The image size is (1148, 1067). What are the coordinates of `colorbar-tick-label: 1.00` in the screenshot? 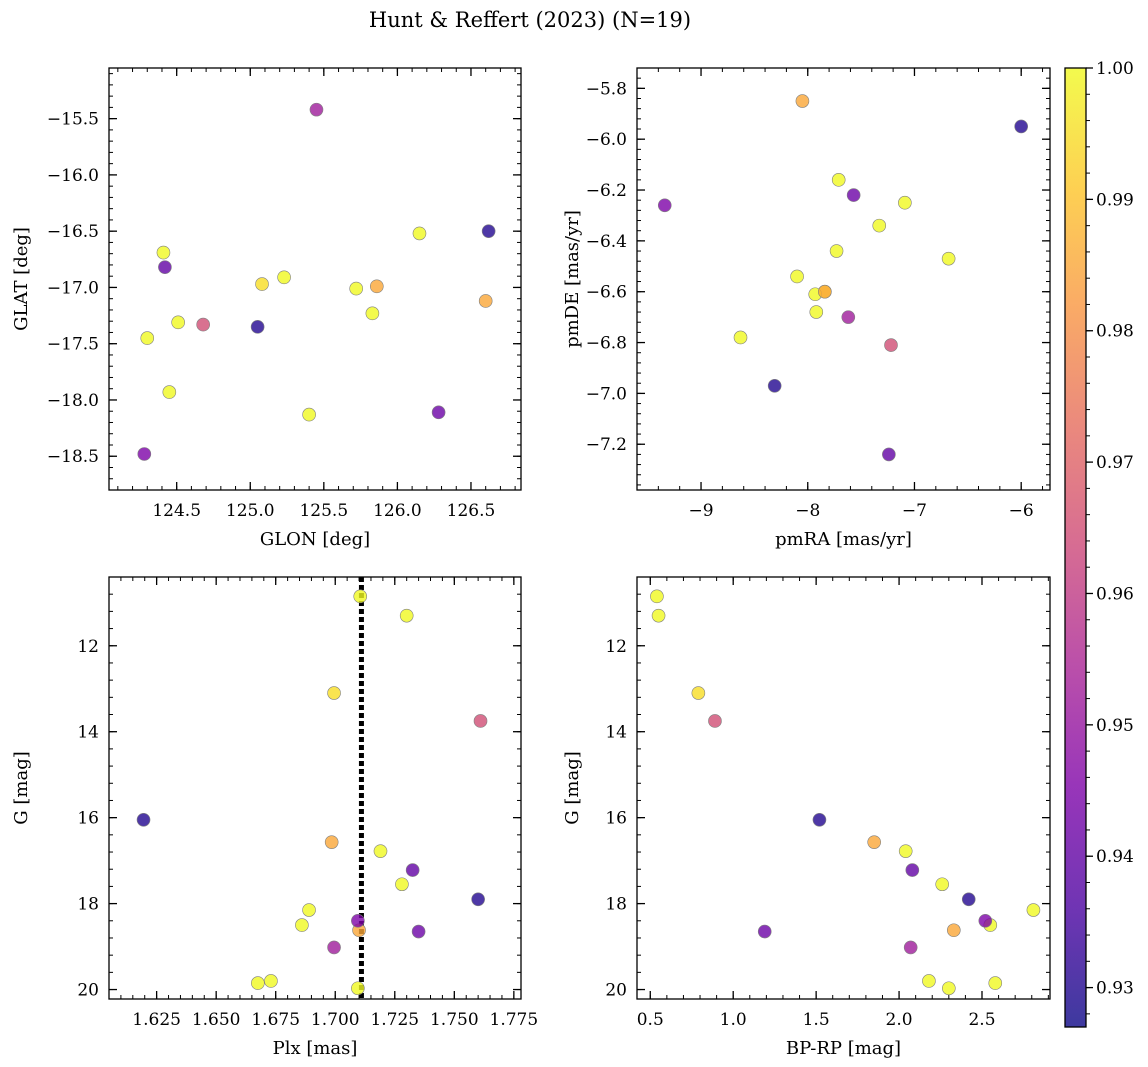 It's located at (1115, 69).